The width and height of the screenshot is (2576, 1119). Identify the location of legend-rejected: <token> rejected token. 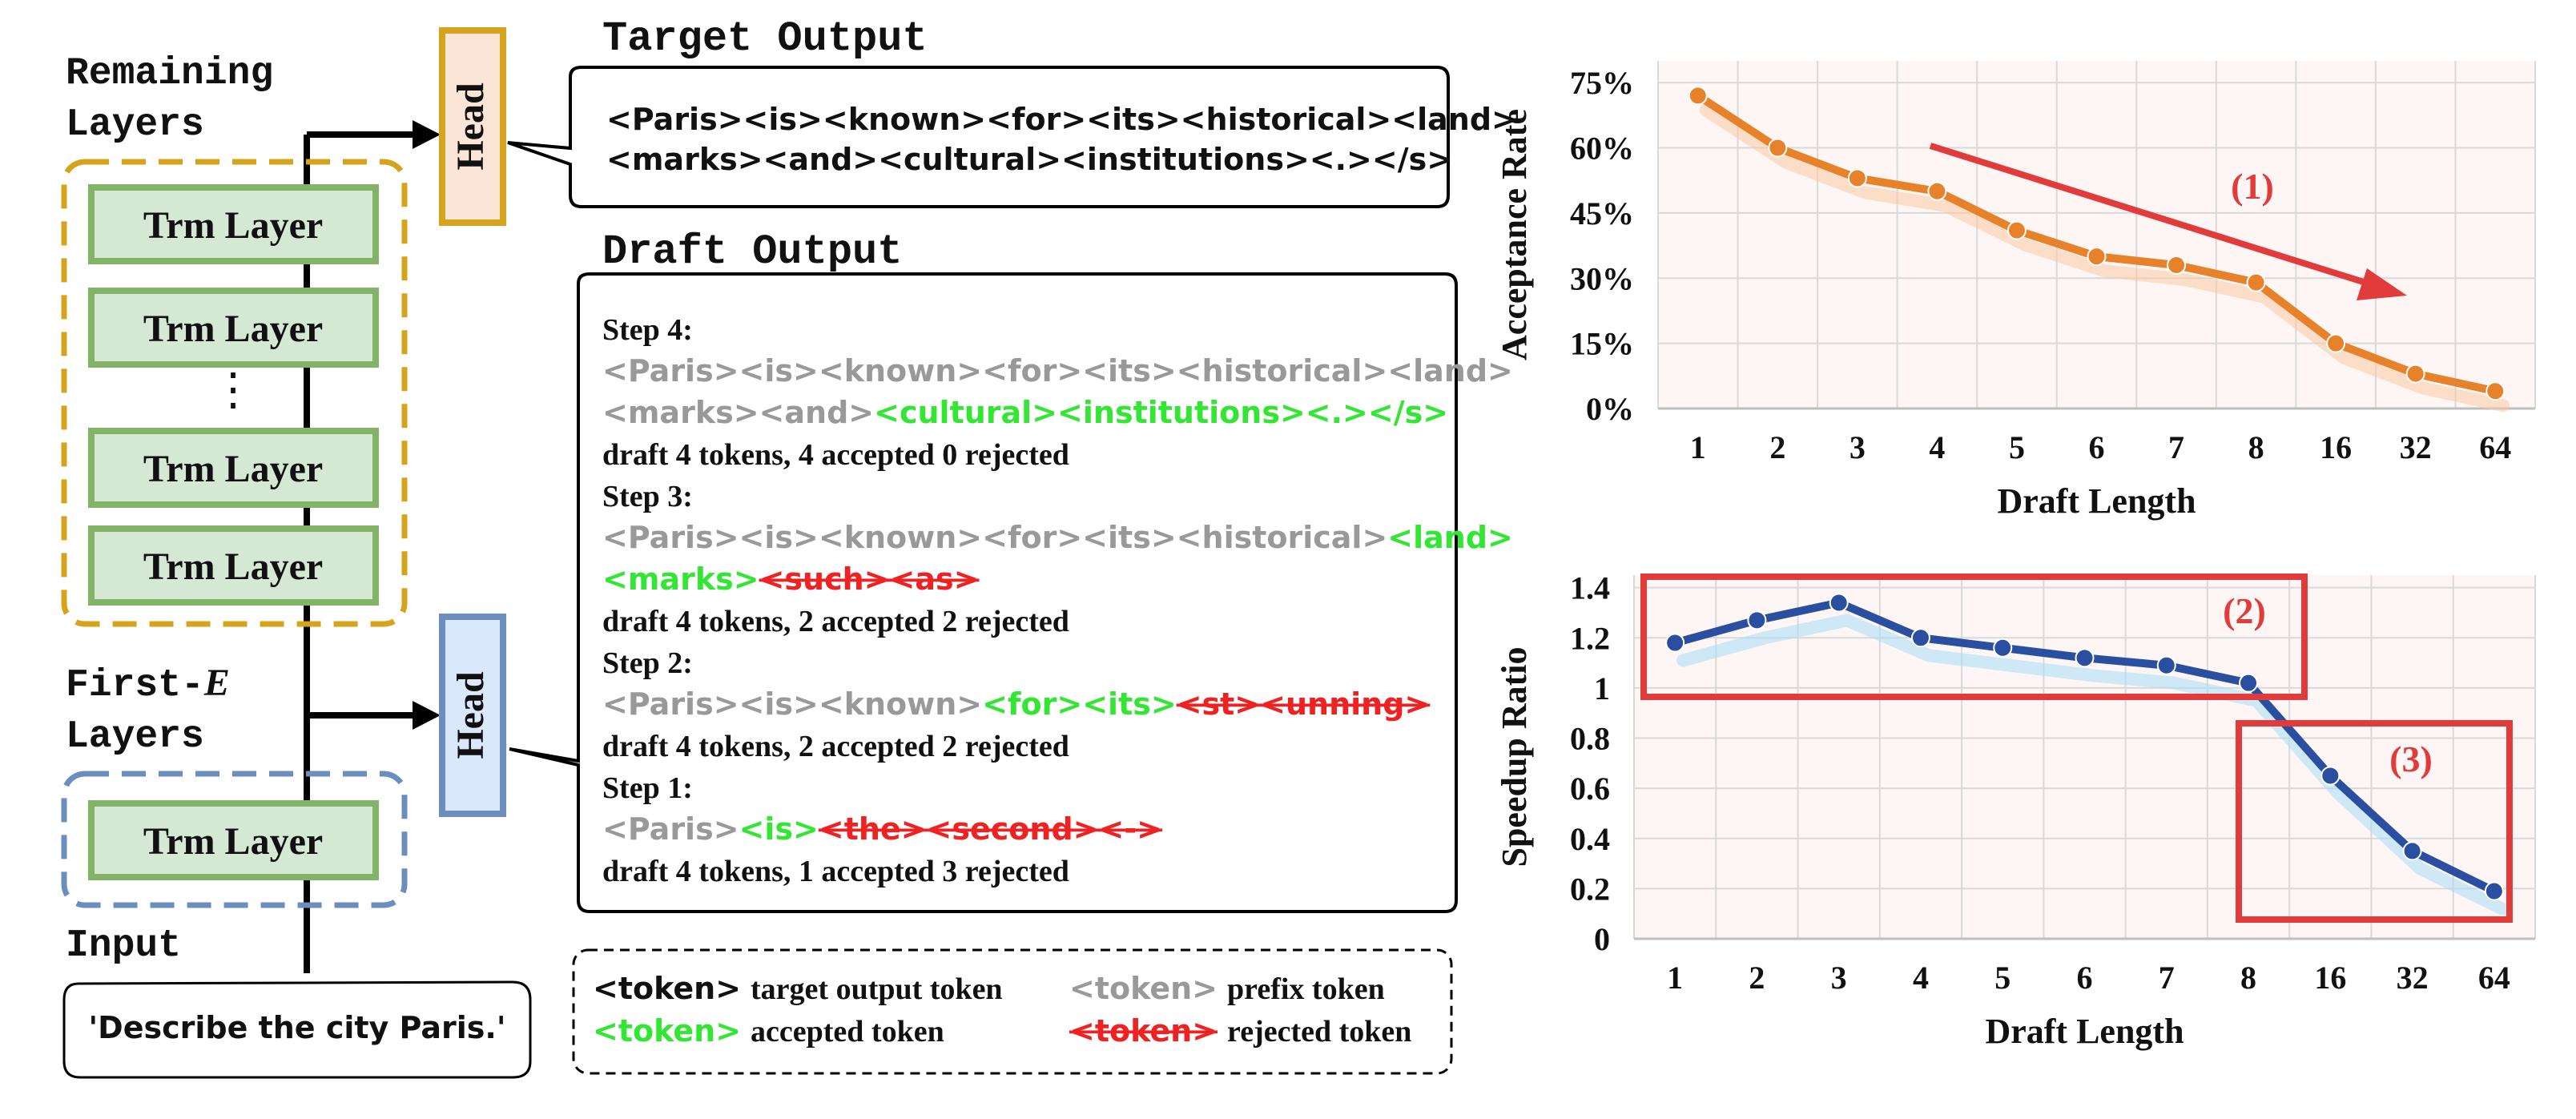
(1240, 1031).